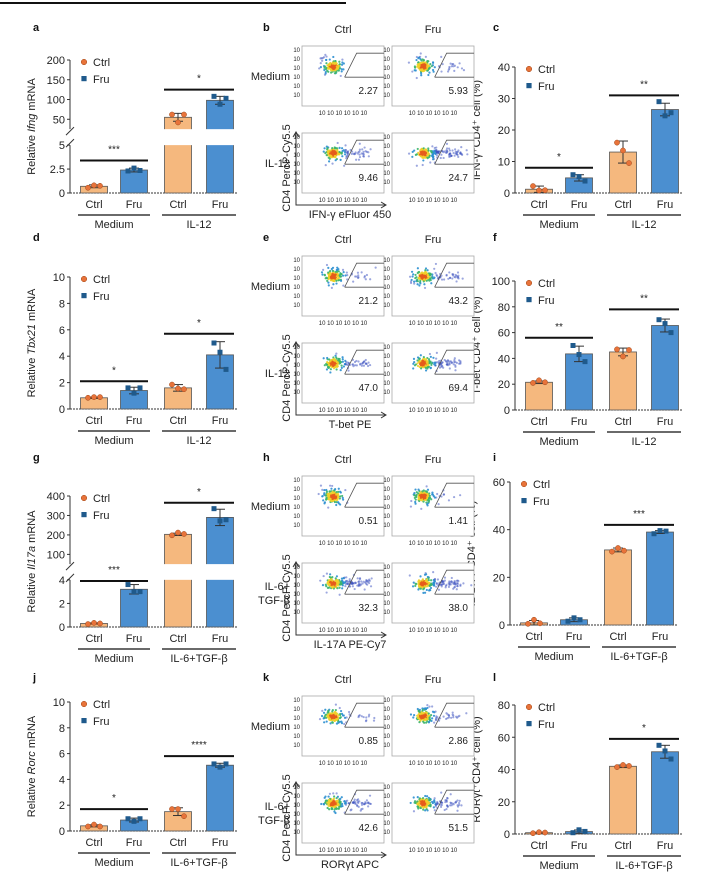  Describe the element at coordinates (343, 411) in the screenshot. I see `x-tick-label: 10 10 10 10 10 10` at that location.